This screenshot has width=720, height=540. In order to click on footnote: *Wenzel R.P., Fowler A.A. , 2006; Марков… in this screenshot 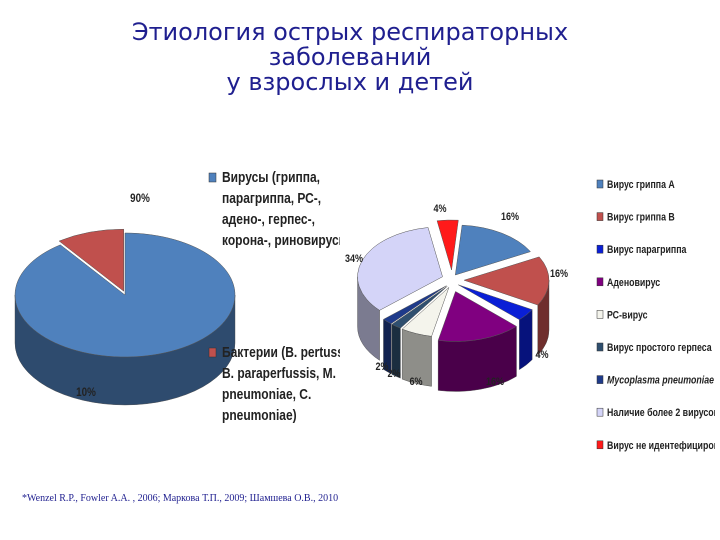, I will do `click(180, 498)`.